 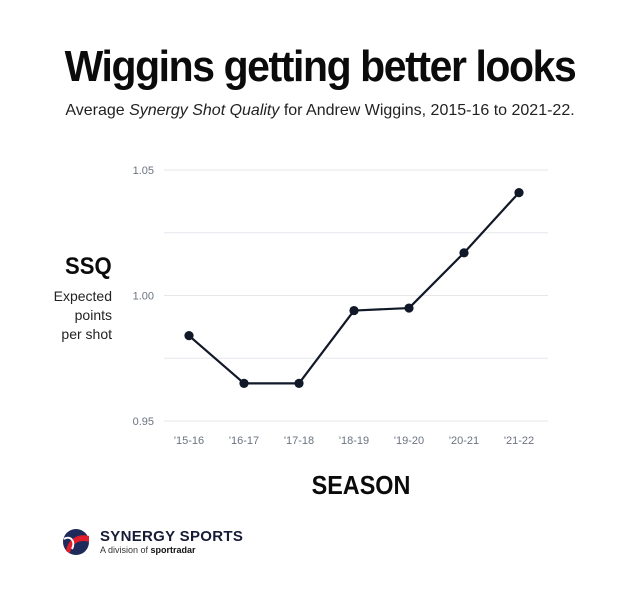 I want to click on y-axis-title: SSQ, so click(x=88, y=266).